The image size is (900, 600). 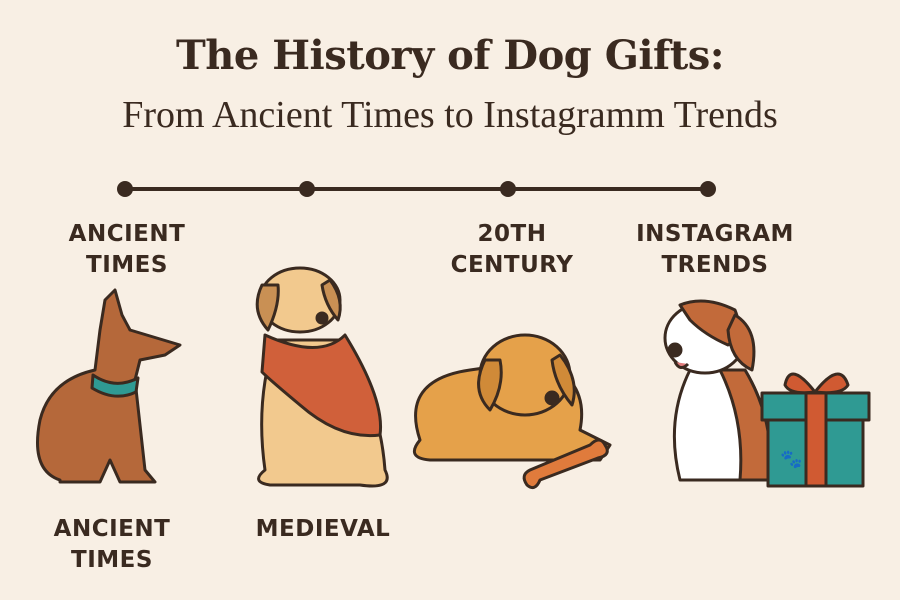 What do you see at coordinates (715, 234) in the screenshot?
I see `label-line: INSTAGRAM` at bounding box center [715, 234].